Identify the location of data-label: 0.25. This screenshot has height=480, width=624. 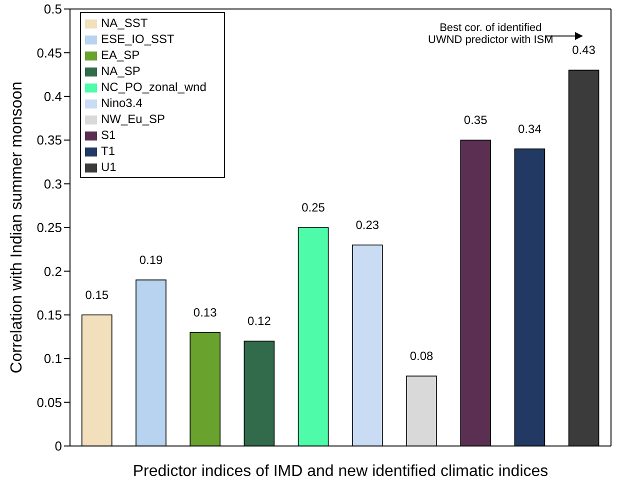
(314, 207).